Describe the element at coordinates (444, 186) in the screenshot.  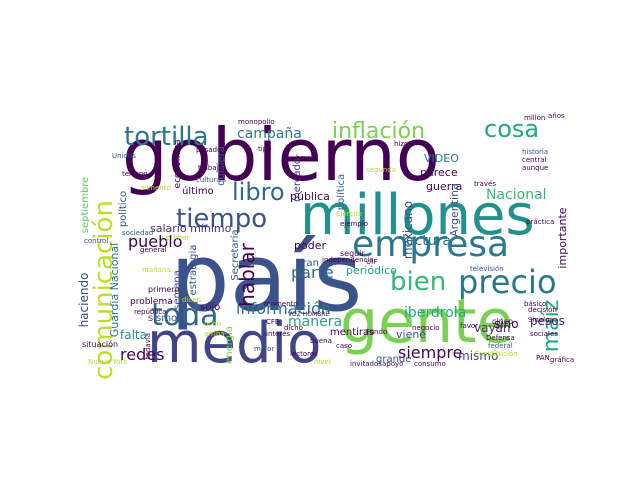
I see `cloud-word: guerra` at that location.